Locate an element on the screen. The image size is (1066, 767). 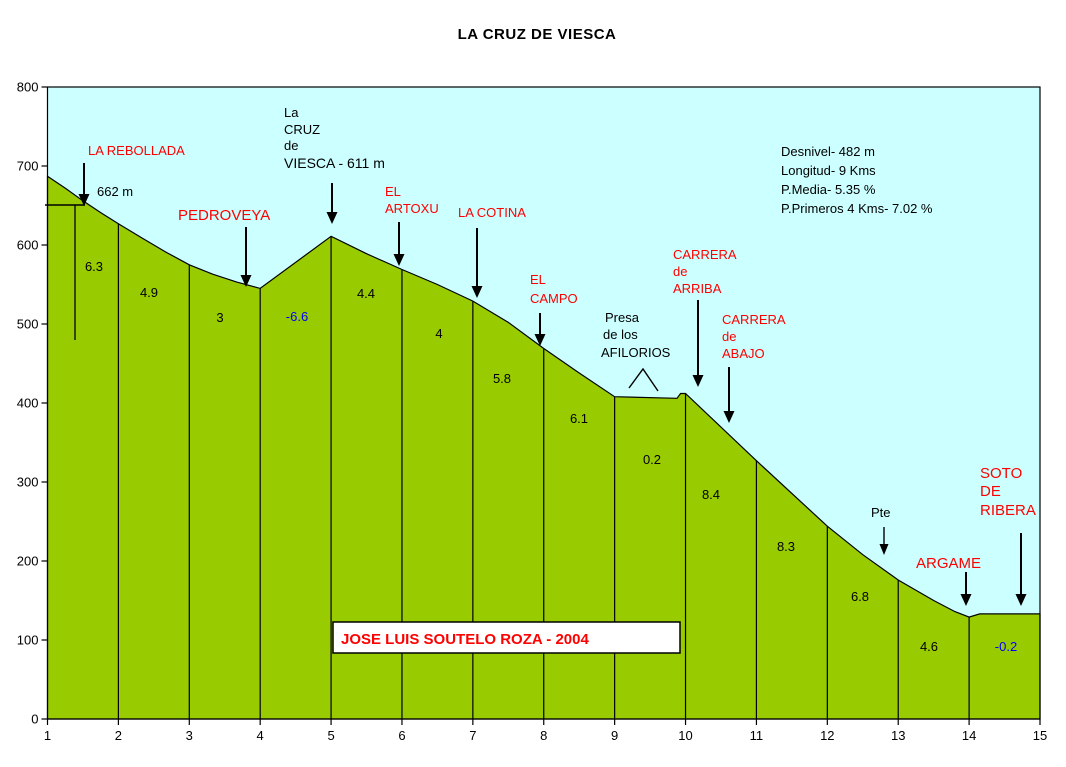
signature-box: JOSE LUIS SOUTELO ROZA - 2004 is located at coordinates (506, 637).